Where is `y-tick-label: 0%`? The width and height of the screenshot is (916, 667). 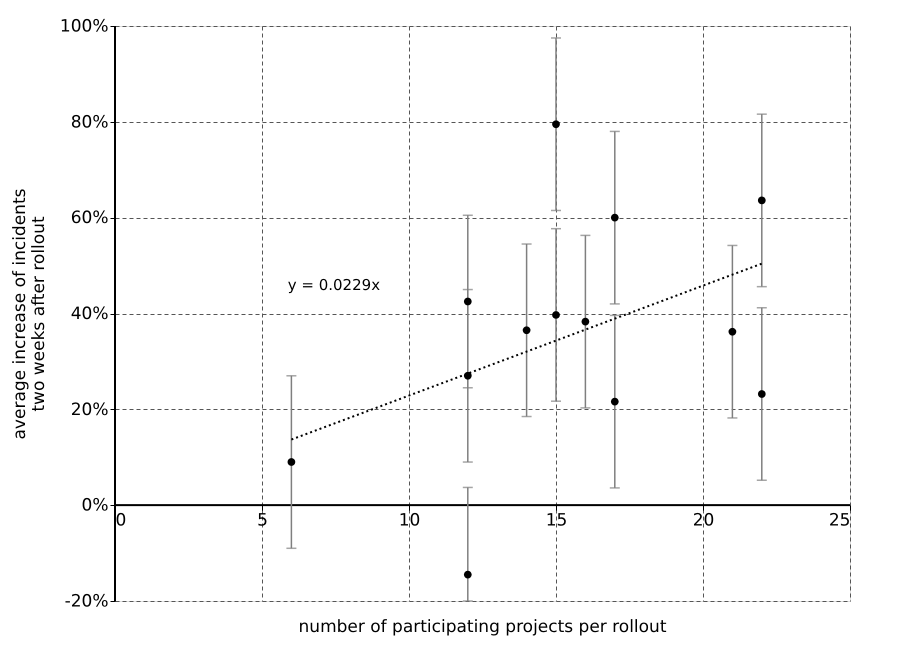
y-tick-label: 0% is located at coordinates (95, 506).